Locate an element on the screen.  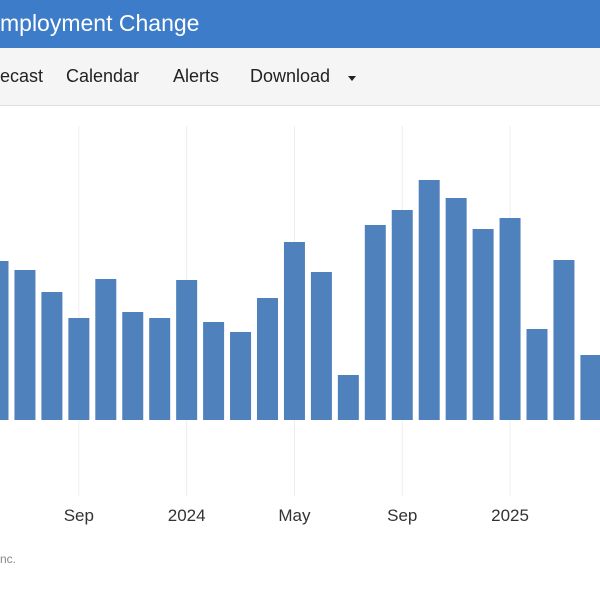
dropdown-caret is located at coordinates (352, 78).